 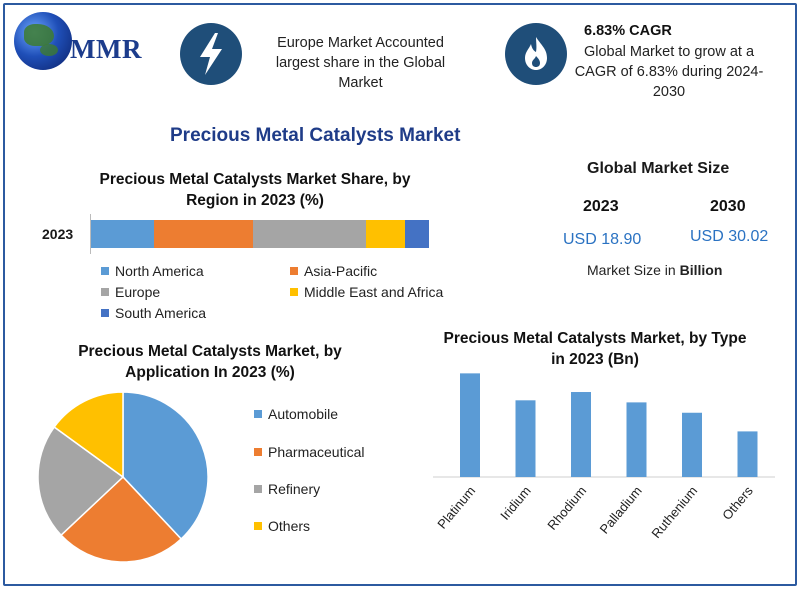 I want to click on application-legend-item-pharmaceutical: Pharmaceutical, so click(x=309, y=452).